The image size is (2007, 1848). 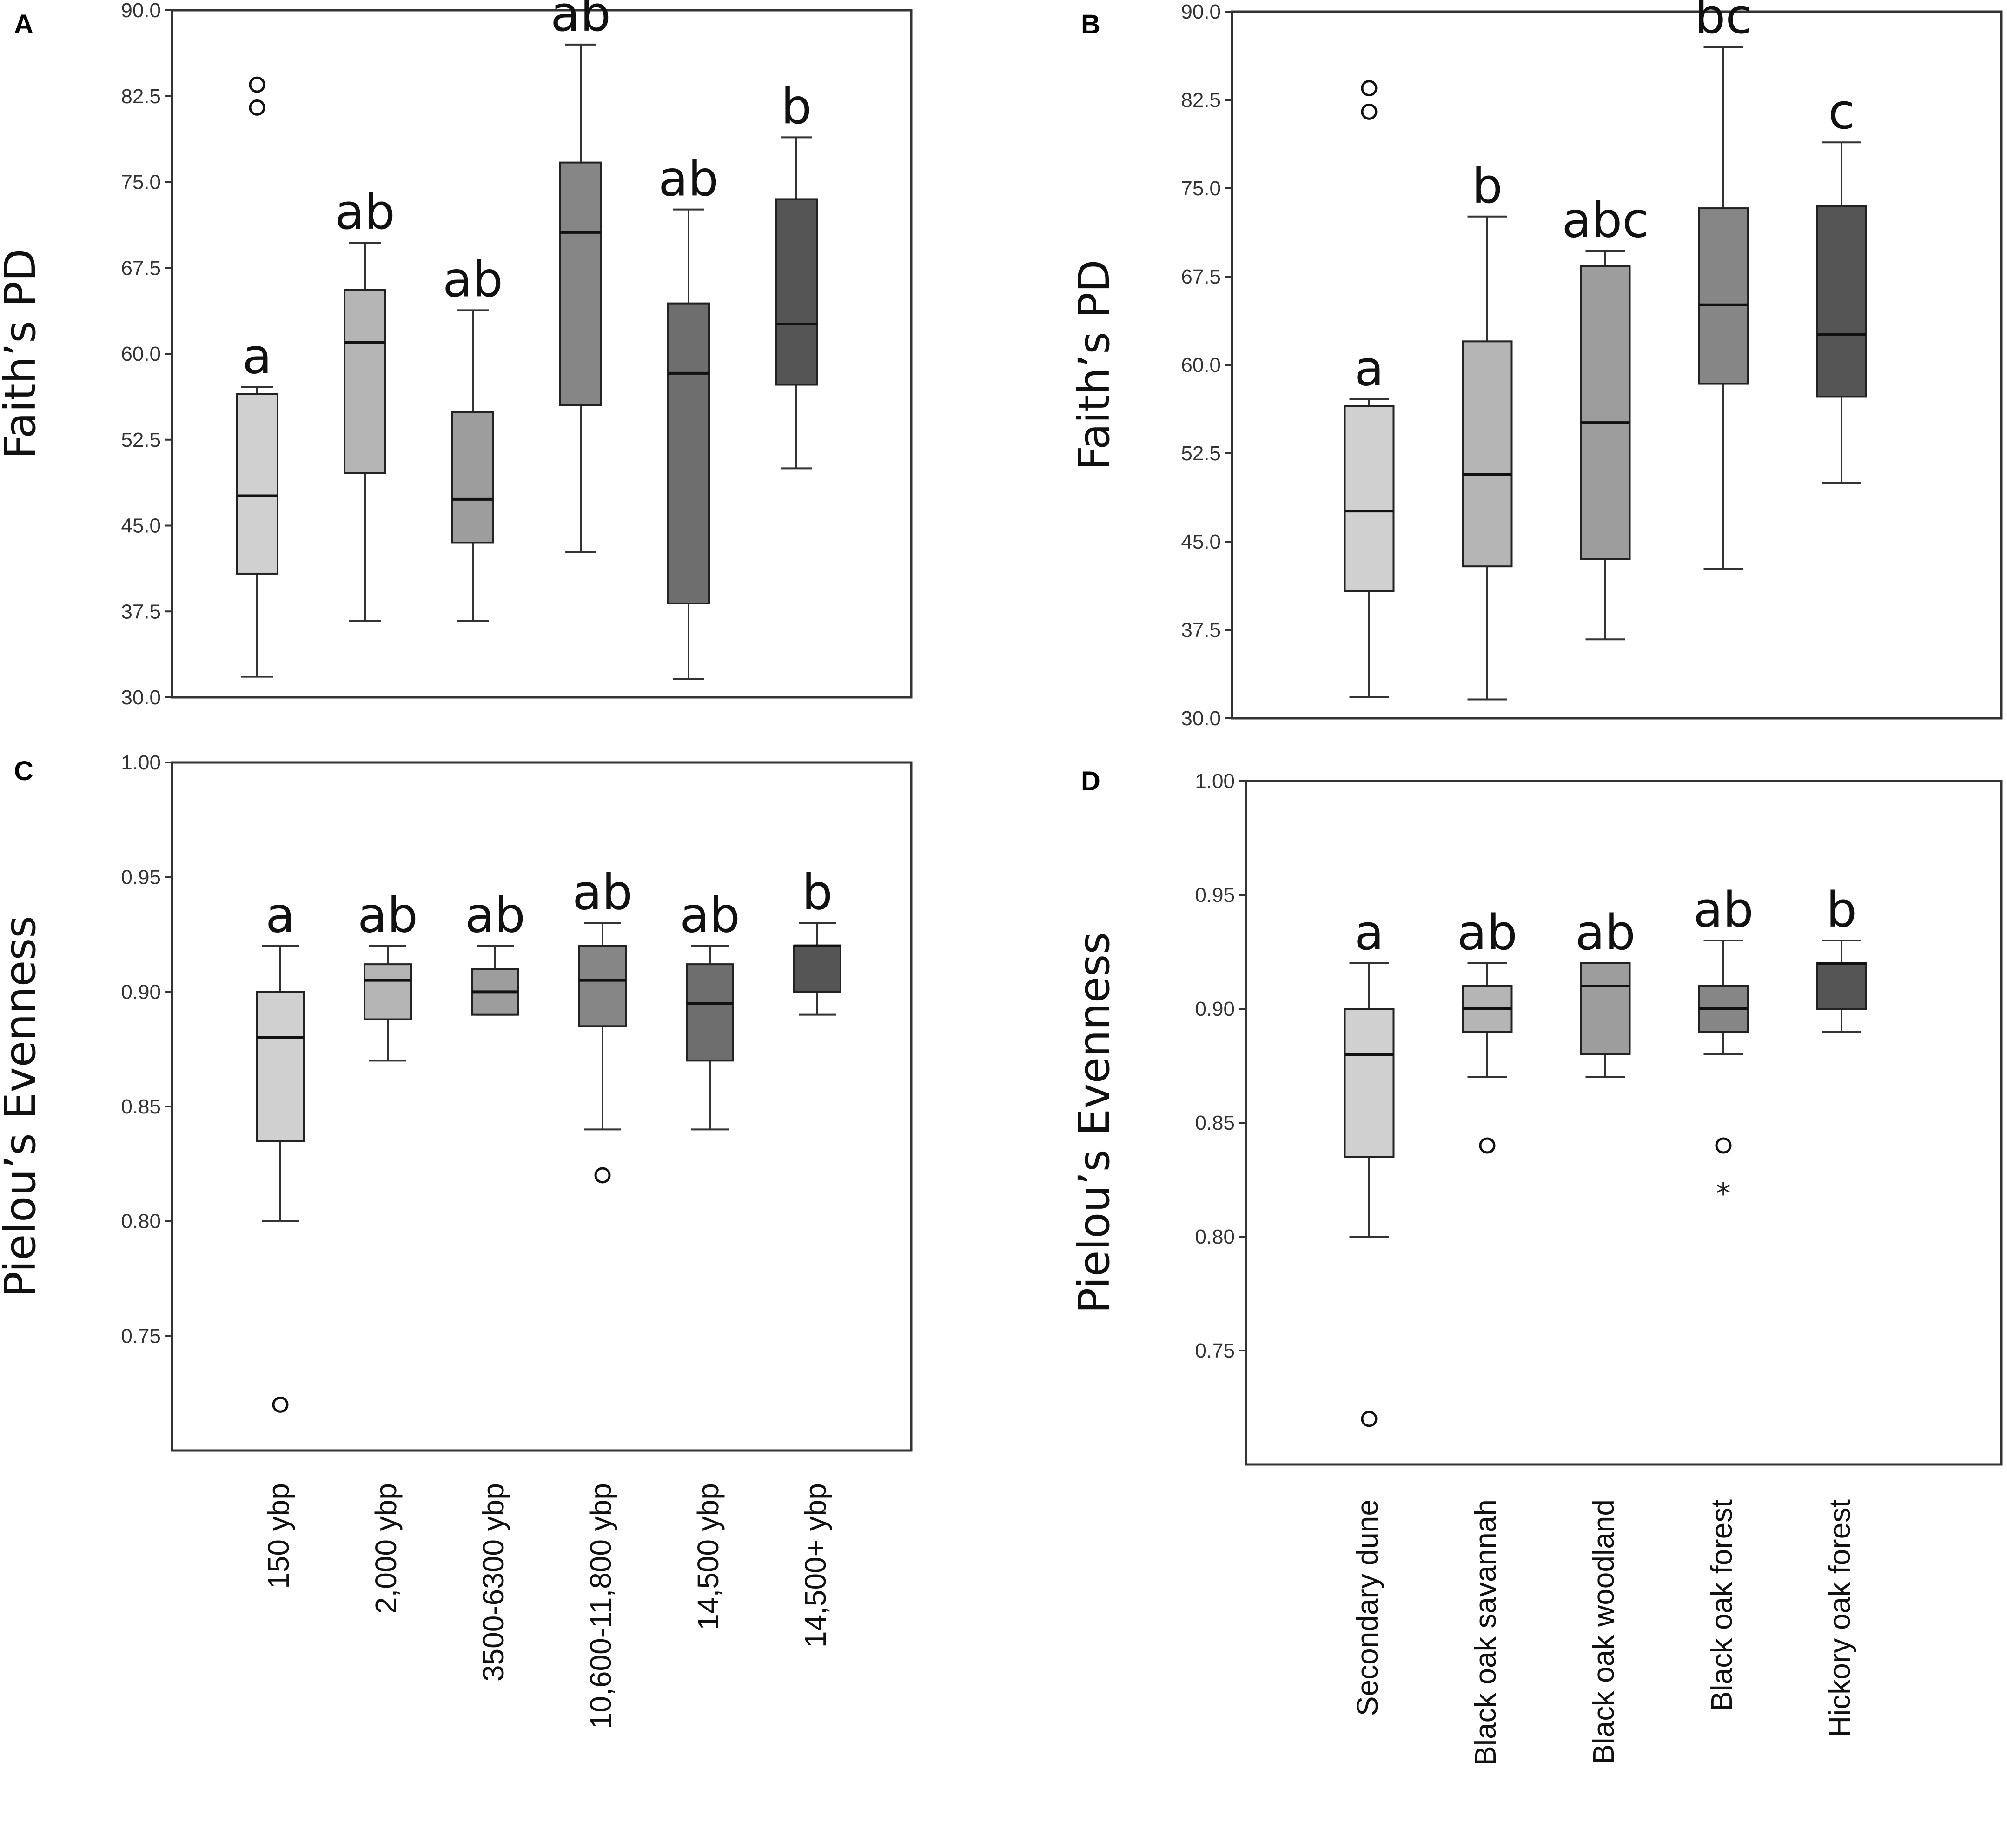 I want to click on box-5: c, so click(x=1841, y=283).